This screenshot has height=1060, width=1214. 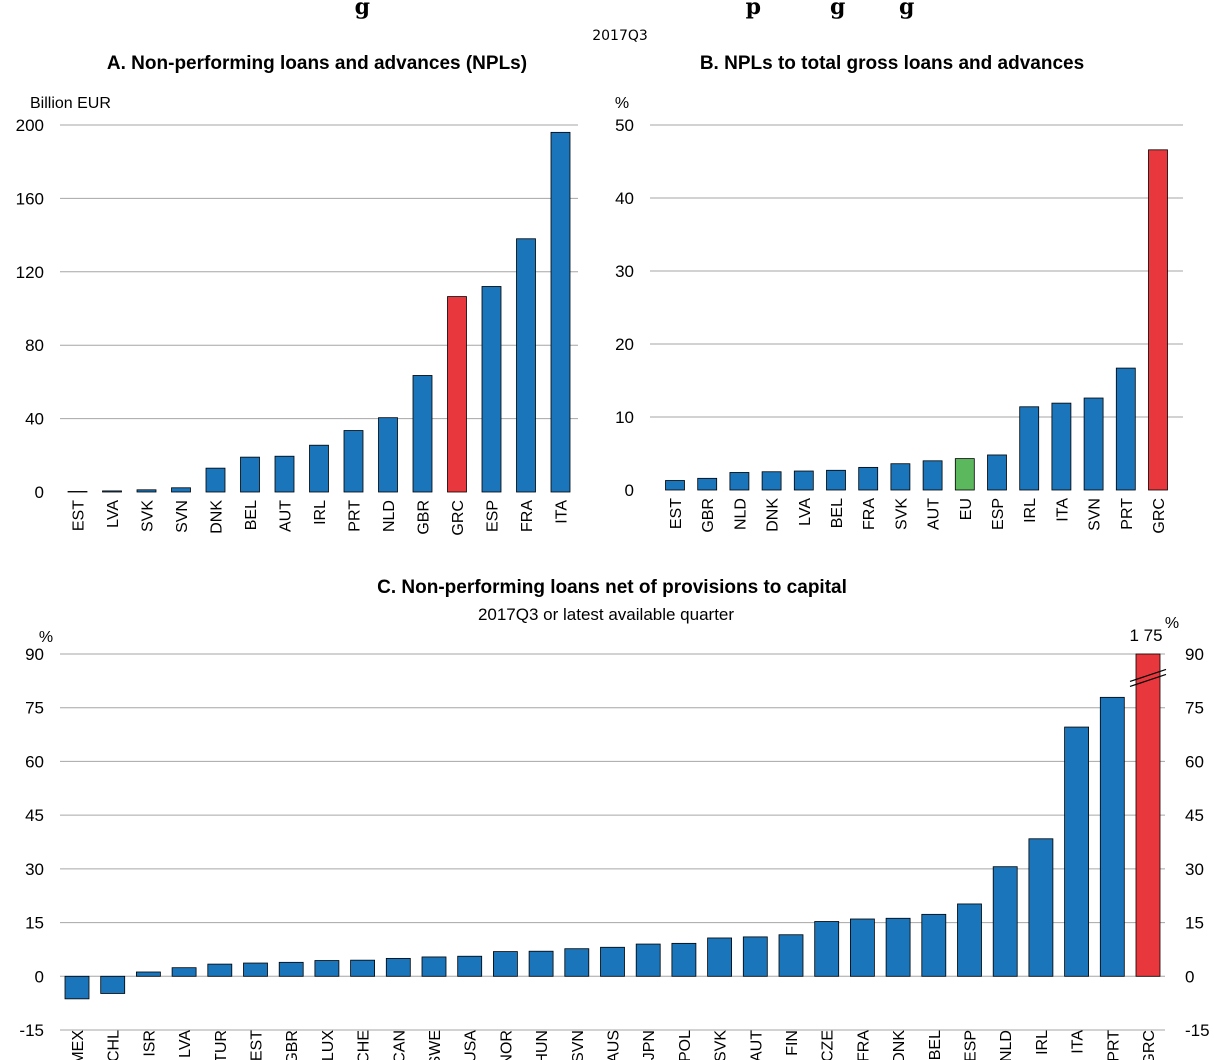 What do you see at coordinates (935, 1045) in the screenshot?
I see `x-category-label: BEL` at bounding box center [935, 1045].